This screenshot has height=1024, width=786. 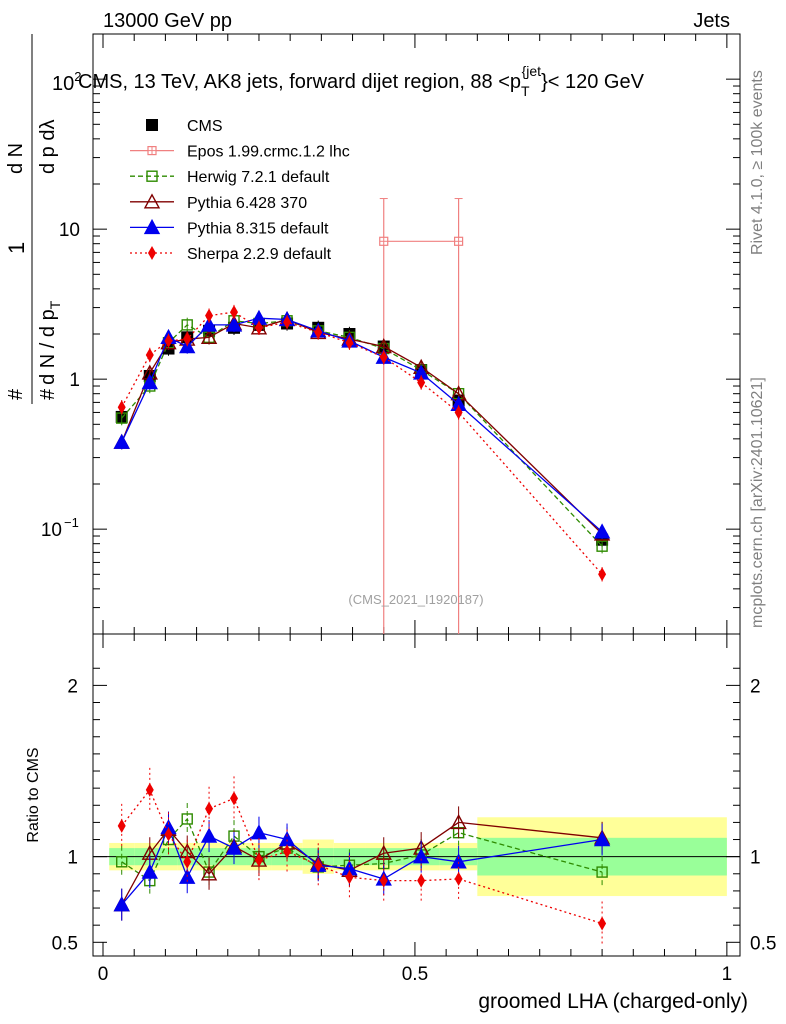 I want to click on main-y-axis-title-den: # d N / d pT, so click(x=50, y=350).